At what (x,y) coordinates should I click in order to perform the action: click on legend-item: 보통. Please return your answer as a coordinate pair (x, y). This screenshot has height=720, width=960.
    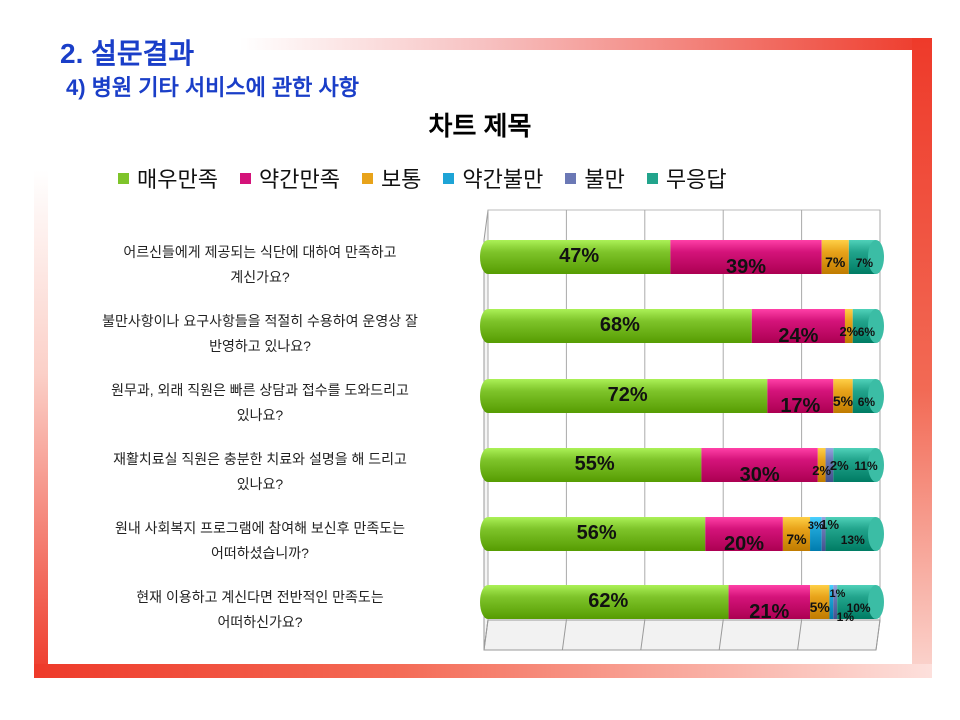
    Looking at the image, I should click on (391, 178).